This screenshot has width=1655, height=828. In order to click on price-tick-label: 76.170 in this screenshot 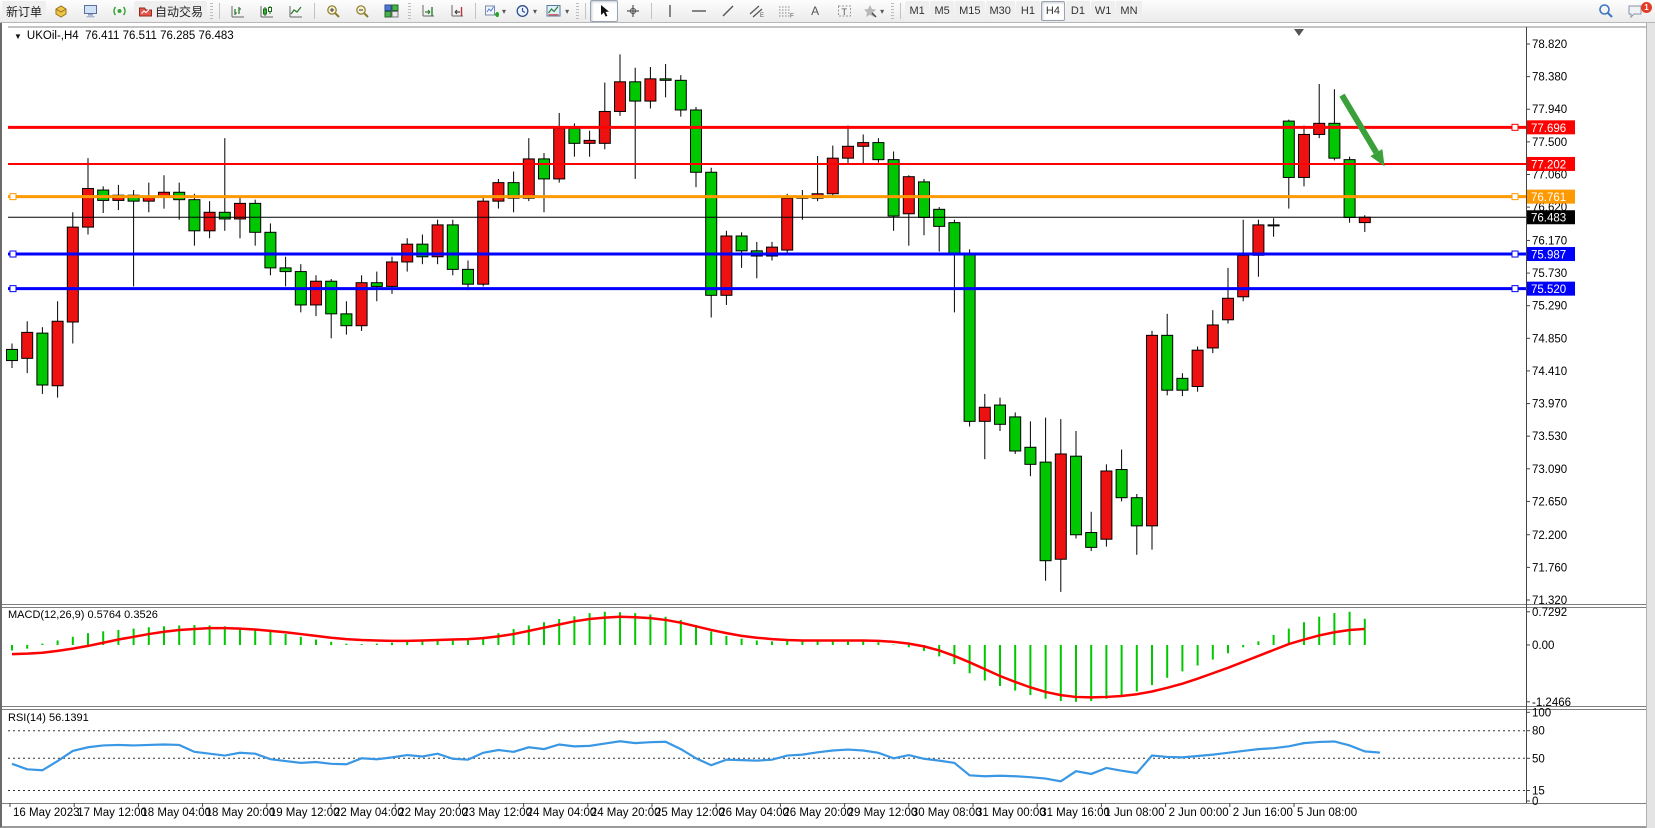, I will do `click(1549, 241)`.